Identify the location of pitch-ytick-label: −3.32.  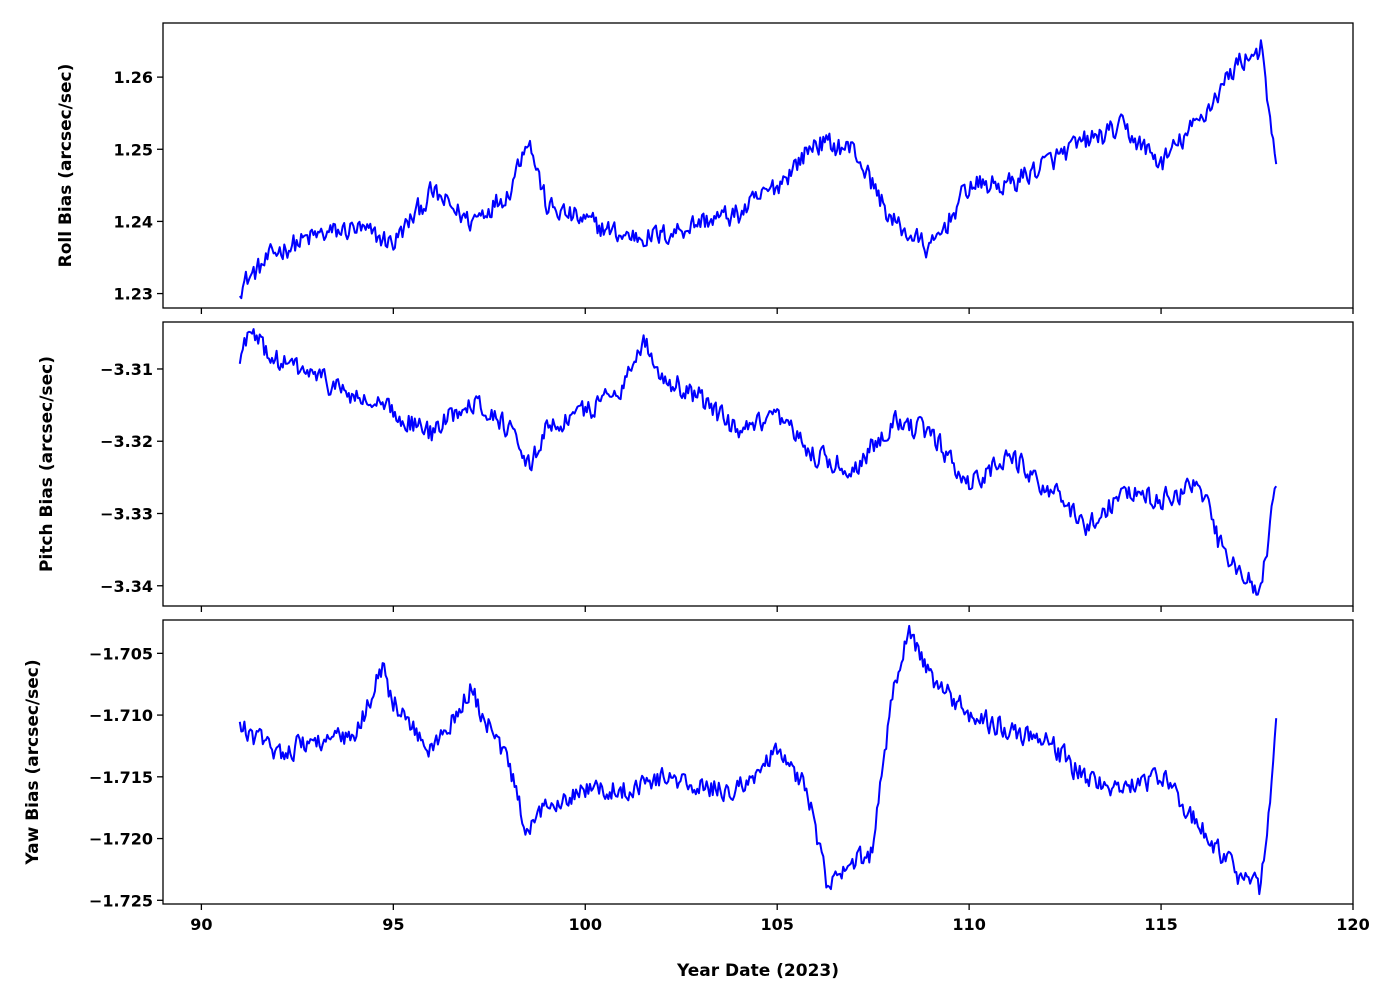
(126, 441).